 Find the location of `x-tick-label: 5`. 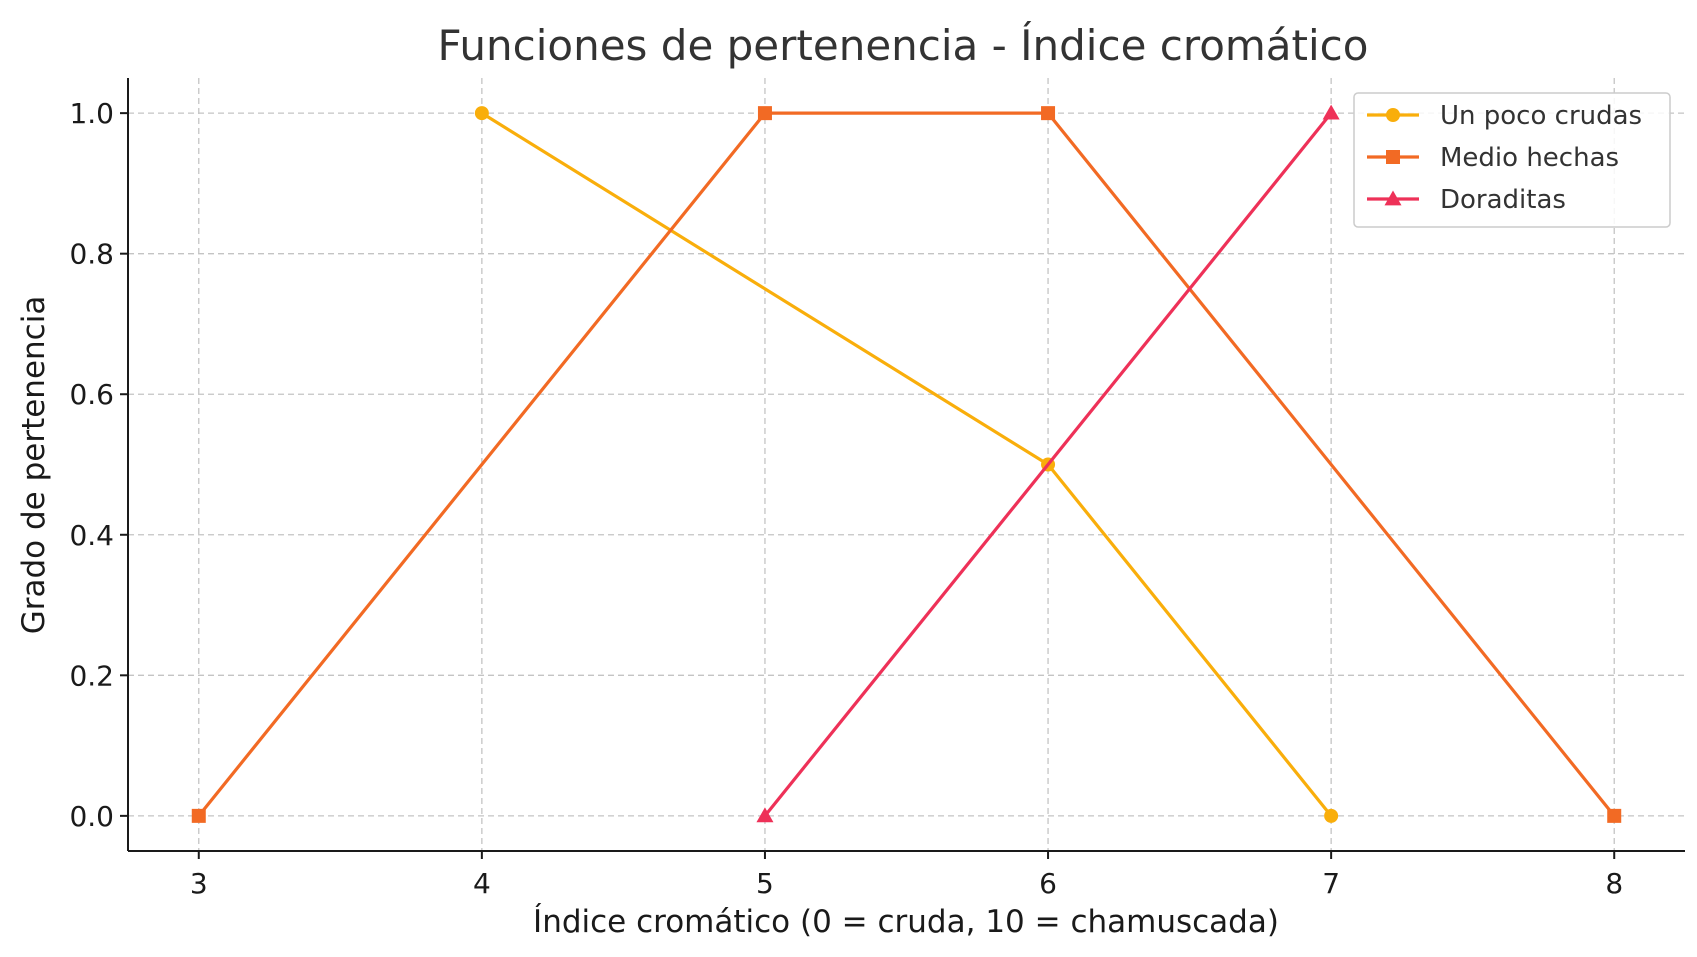

x-tick-label: 5 is located at coordinates (765, 883).